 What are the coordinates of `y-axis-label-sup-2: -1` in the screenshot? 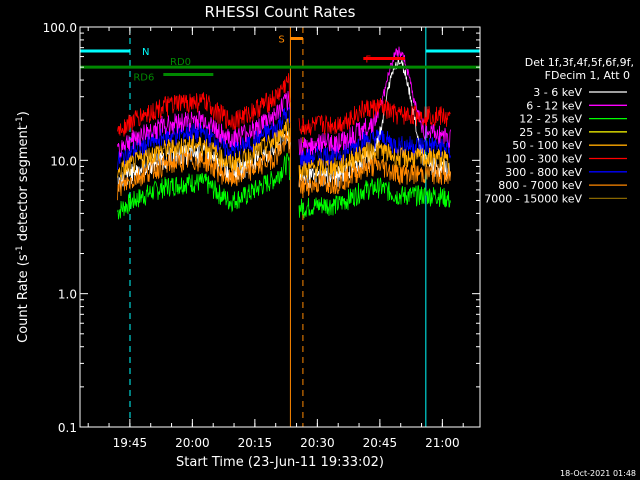 It's located at (20, 120).